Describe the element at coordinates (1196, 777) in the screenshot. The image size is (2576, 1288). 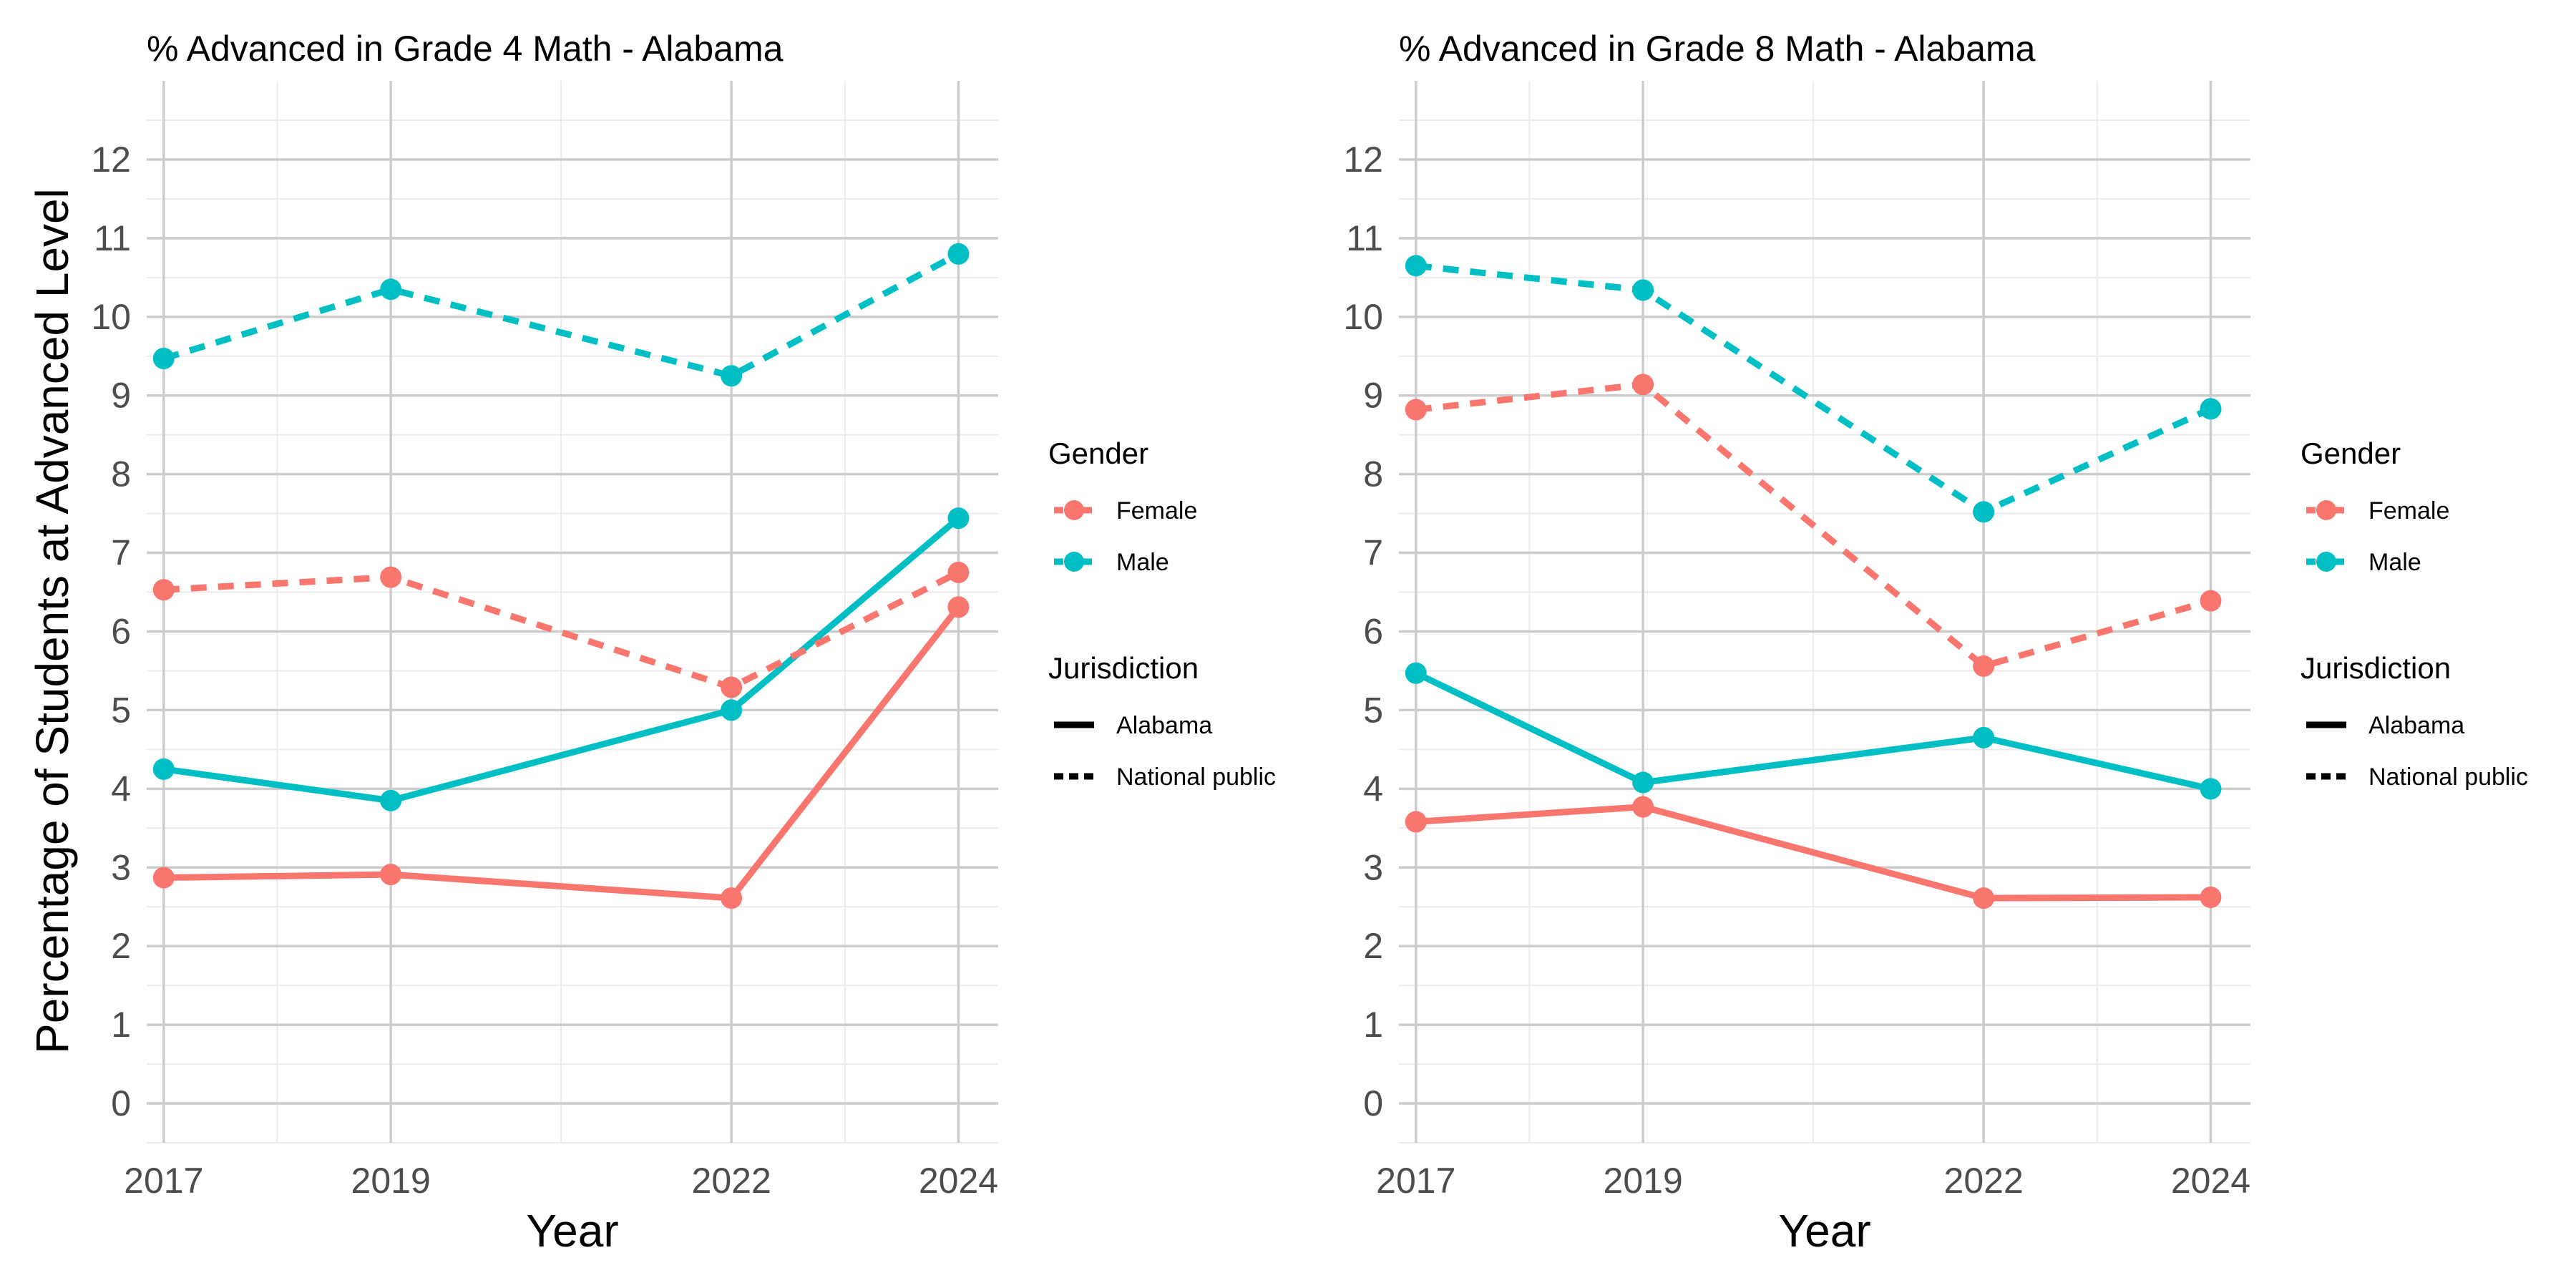
I see `legend-label-national-public: National public` at that location.